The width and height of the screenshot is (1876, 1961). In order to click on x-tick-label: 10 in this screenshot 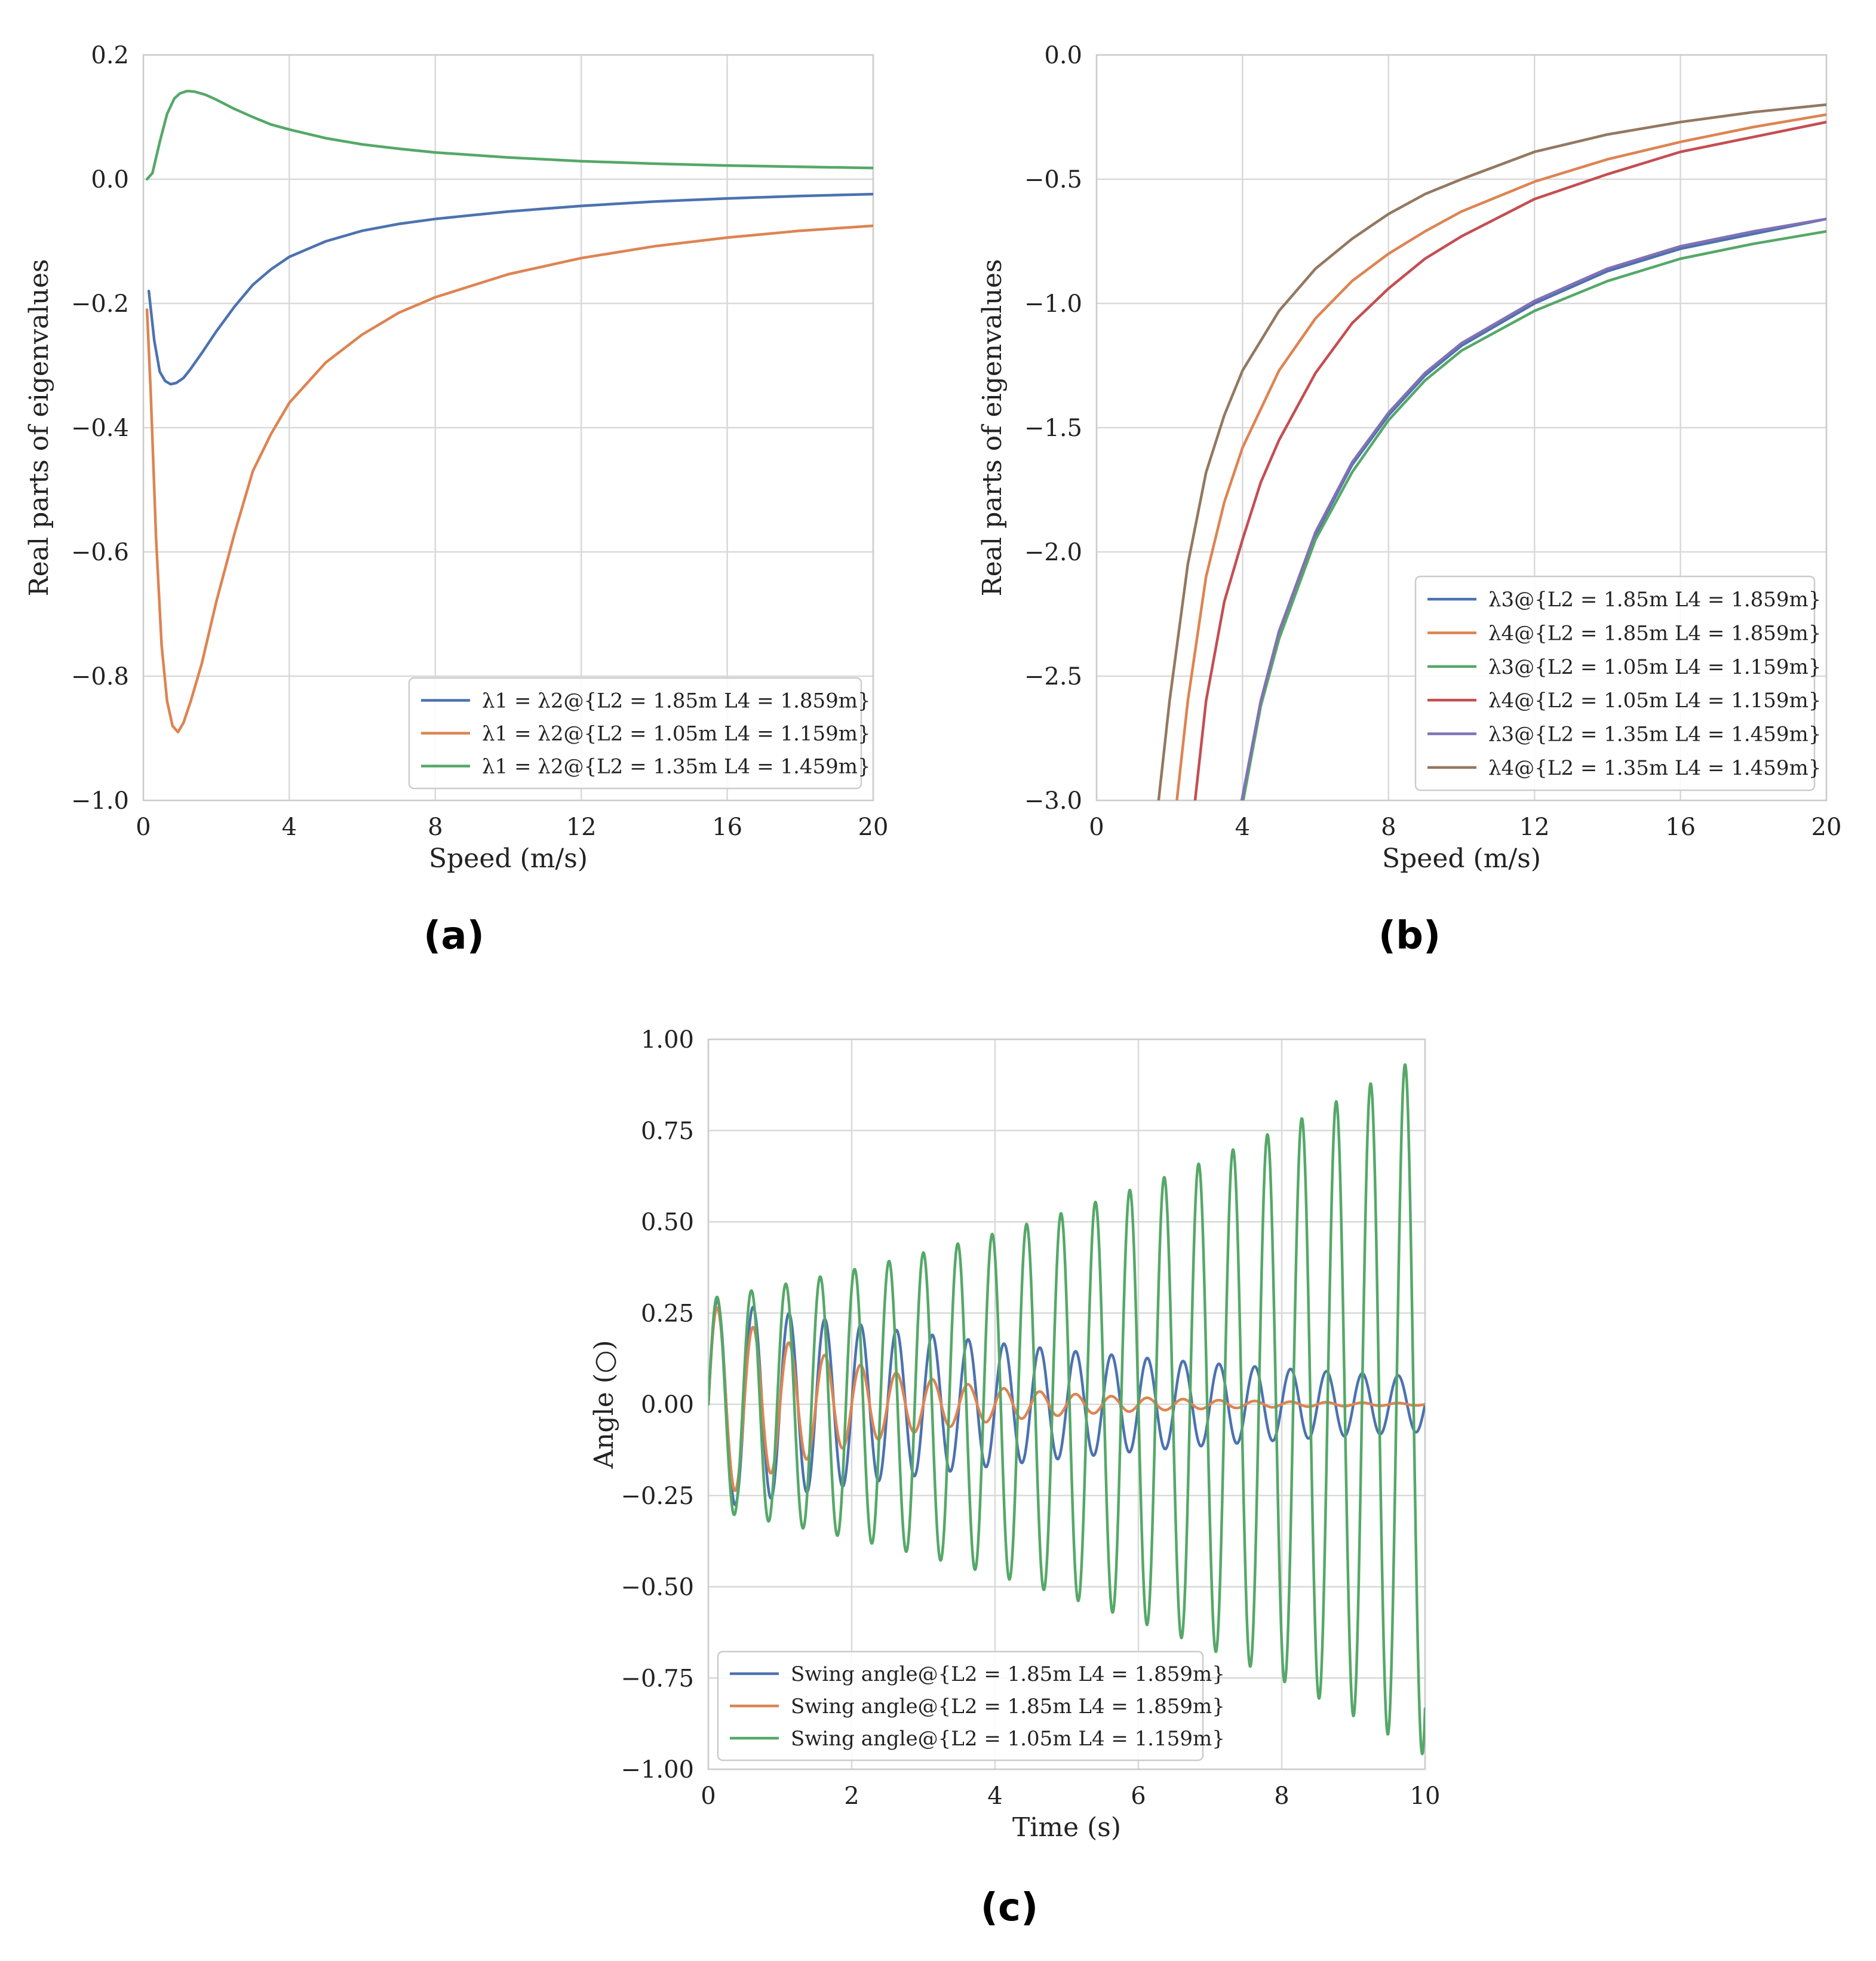, I will do `click(1425, 1796)`.